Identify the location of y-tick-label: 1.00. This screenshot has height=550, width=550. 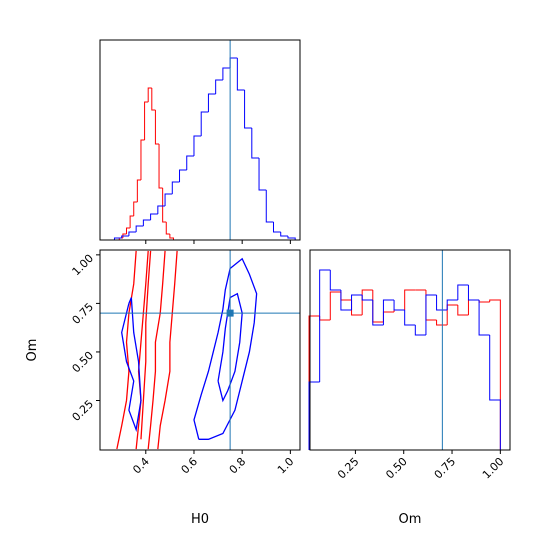
(83, 265).